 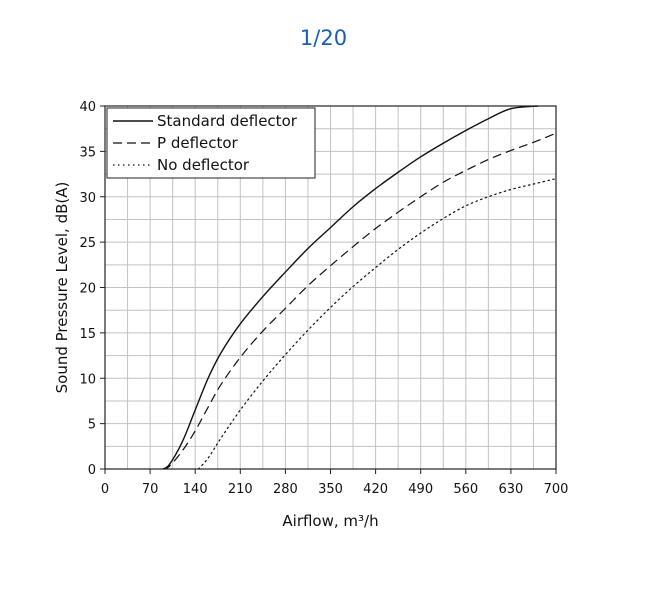 I want to click on y-tick-label: 20, so click(x=87, y=289).